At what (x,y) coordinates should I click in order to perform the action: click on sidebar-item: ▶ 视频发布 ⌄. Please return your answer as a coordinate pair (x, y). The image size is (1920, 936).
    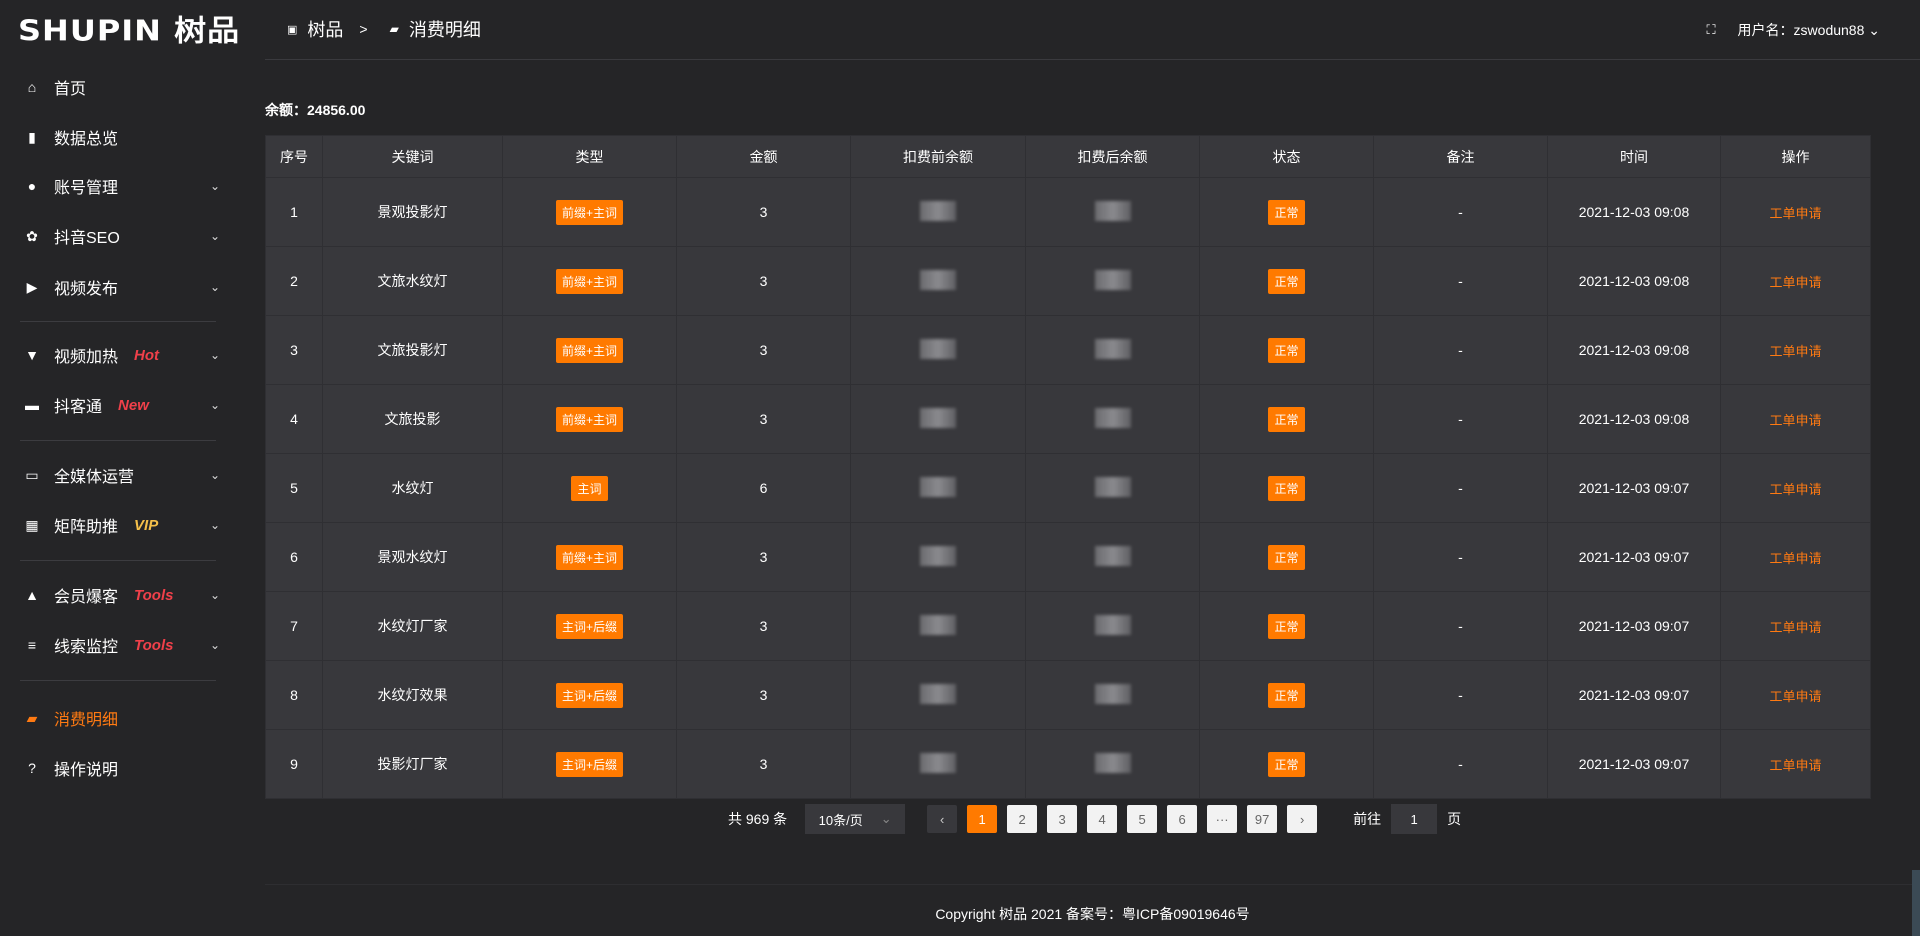
    Looking at the image, I should click on (120, 287).